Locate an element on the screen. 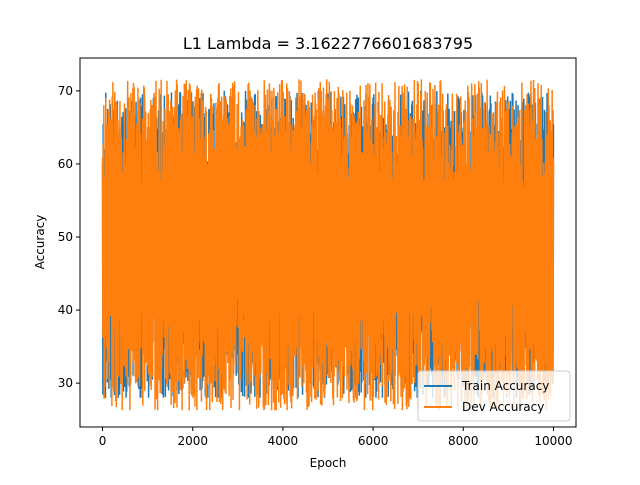 This screenshot has width=640, height=485. y-tick-label: 40 is located at coordinates (65, 310).